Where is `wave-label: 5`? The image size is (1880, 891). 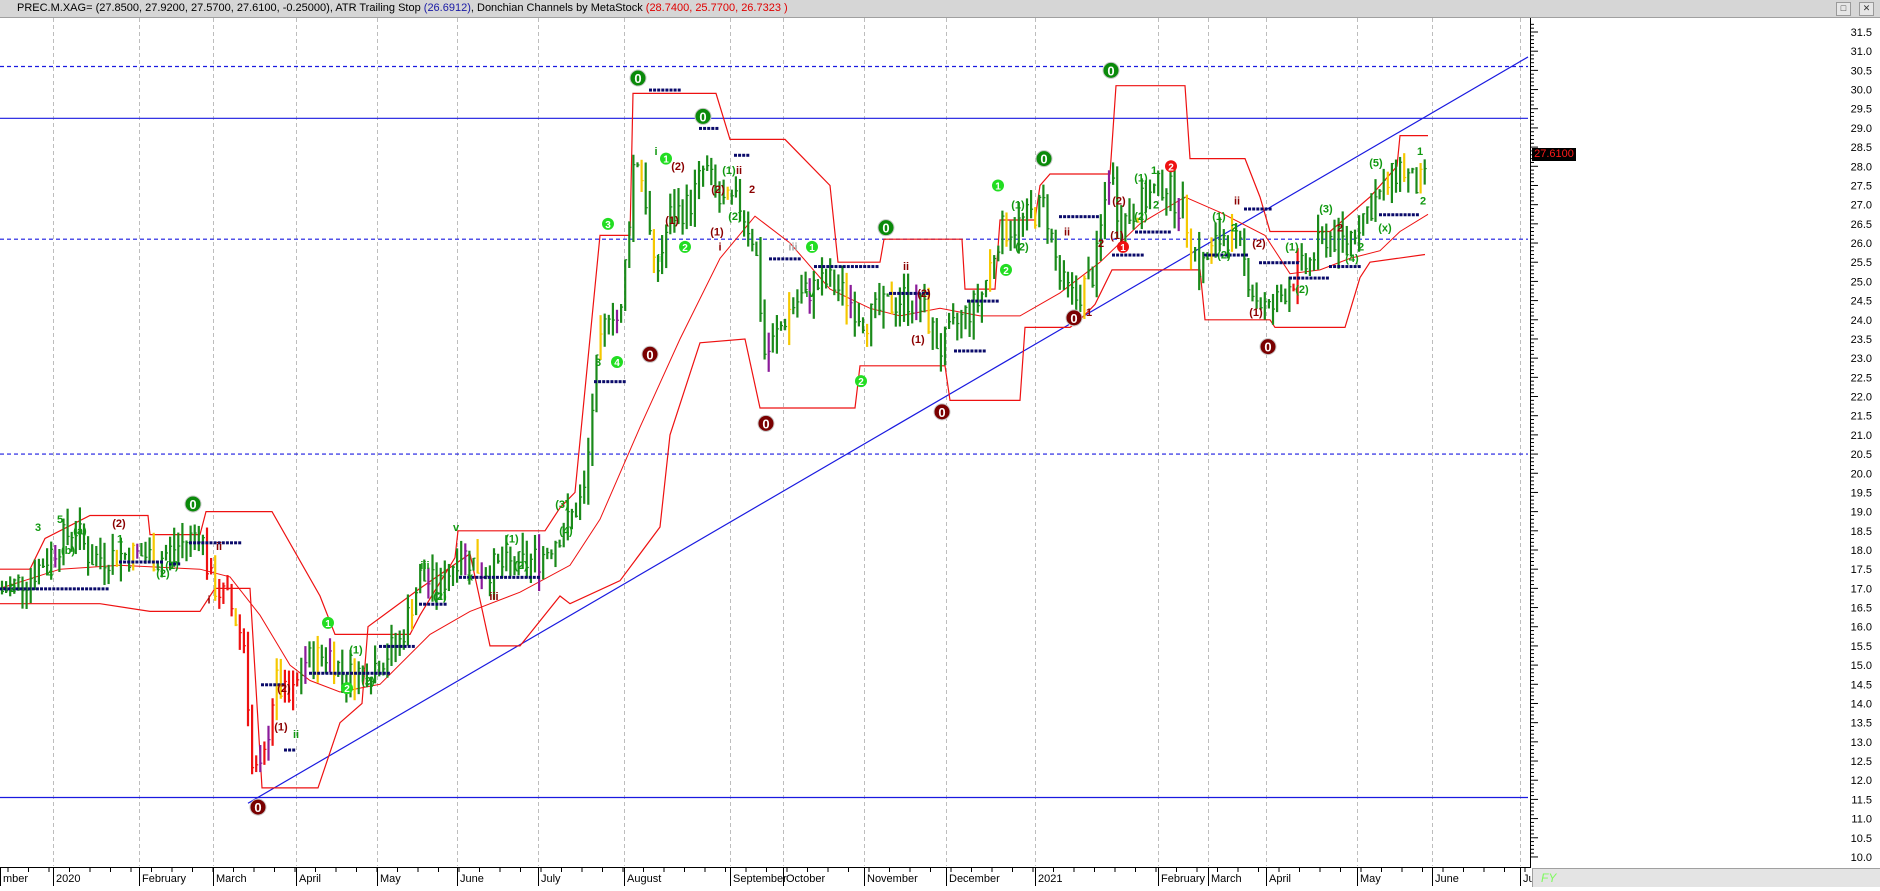 wave-label: 5 is located at coordinates (60, 520).